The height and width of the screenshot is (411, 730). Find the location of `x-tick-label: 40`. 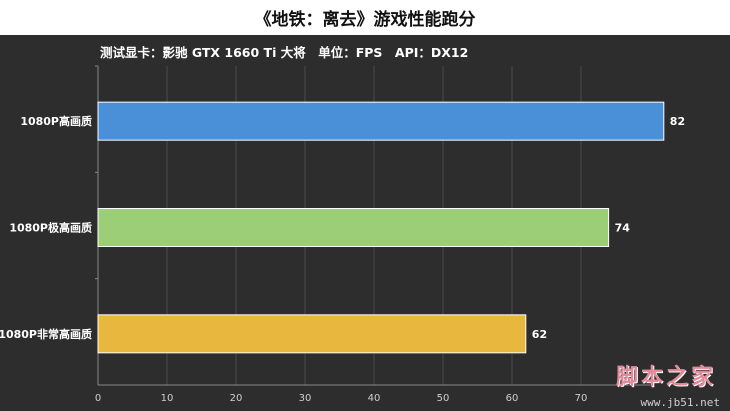

x-tick-label: 40 is located at coordinates (374, 398).